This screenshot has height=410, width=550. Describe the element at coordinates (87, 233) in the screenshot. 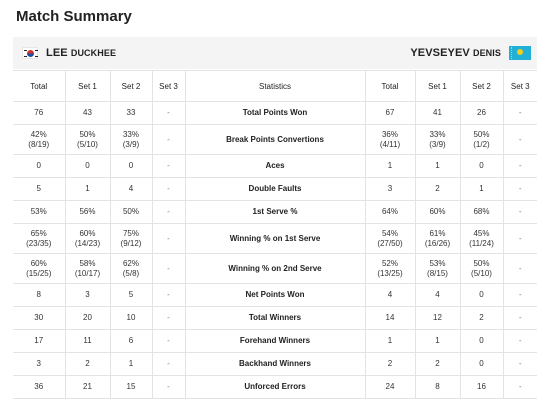

I see `left-value-cell-line: 60%` at that location.